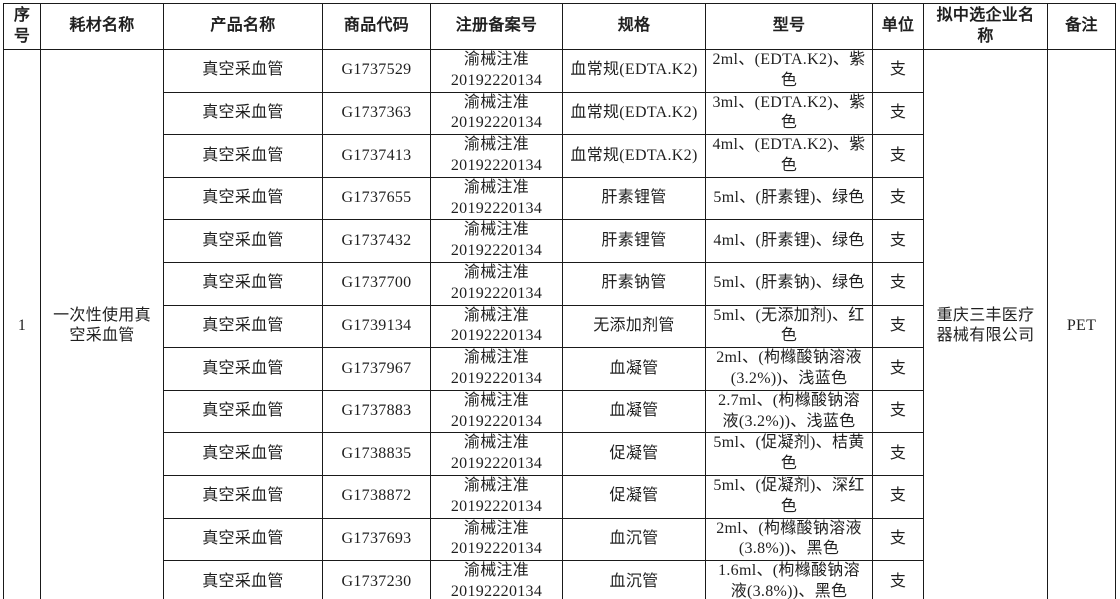 The height and width of the screenshot is (599, 1120). Describe the element at coordinates (376, 369) in the screenshot. I see `product-code-cell: G1737967` at that location.